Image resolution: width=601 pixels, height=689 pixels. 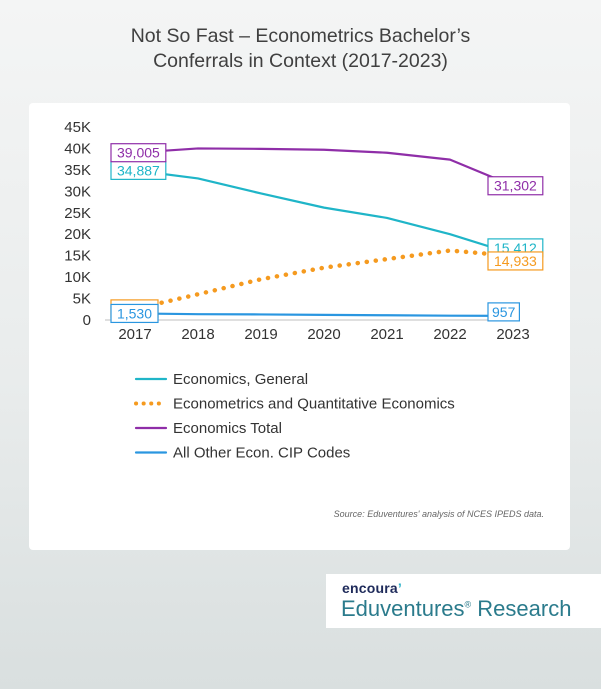 I want to click on brand-logo: encoura’ Eduventures® Research, so click(x=463, y=601).